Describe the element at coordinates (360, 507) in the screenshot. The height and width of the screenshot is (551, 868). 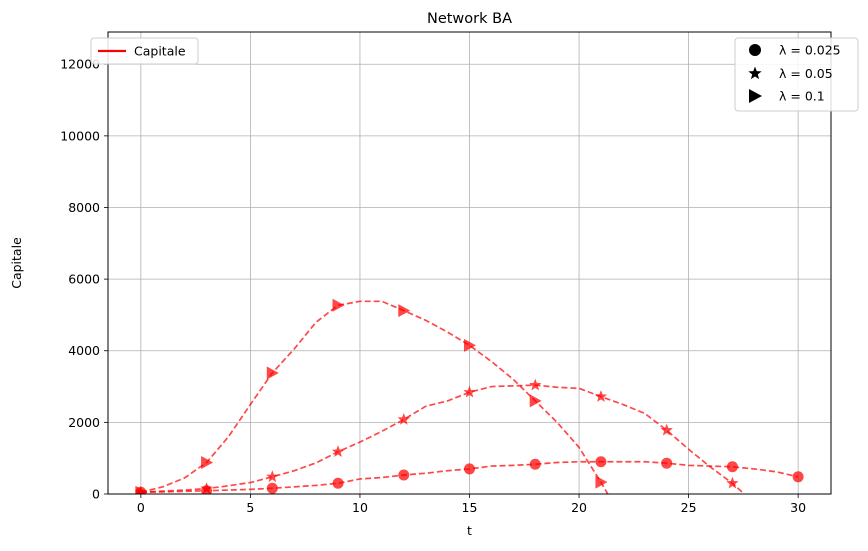
I see `x-tick-label: 10` at that location.